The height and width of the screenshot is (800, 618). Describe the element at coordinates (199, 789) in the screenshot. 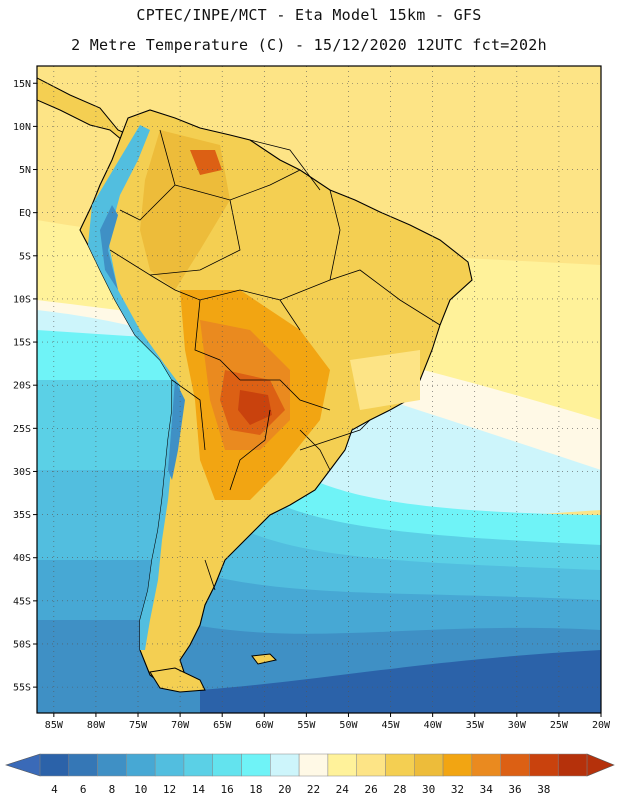

I see `colorbar-label: 14` at that location.